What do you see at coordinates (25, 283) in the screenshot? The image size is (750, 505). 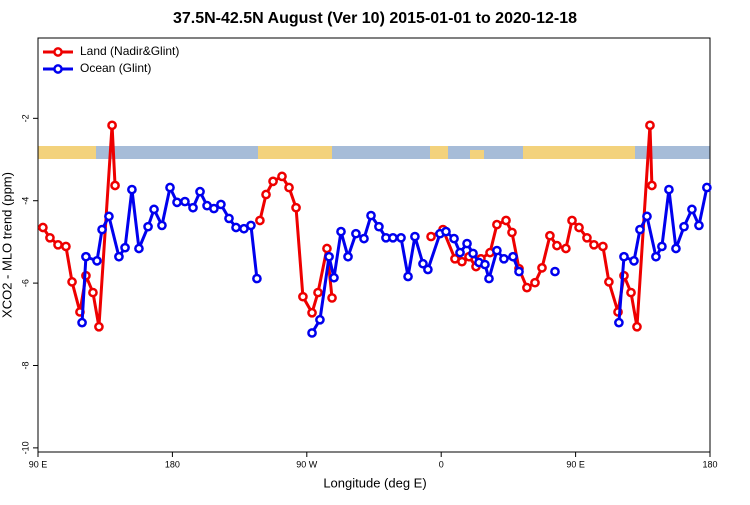 I see `y-tick-label: -6` at bounding box center [25, 283].